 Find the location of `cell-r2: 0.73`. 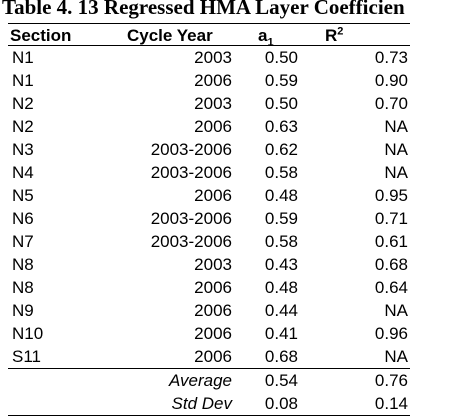

cell-r2: 0.73 is located at coordinates (391, 57).